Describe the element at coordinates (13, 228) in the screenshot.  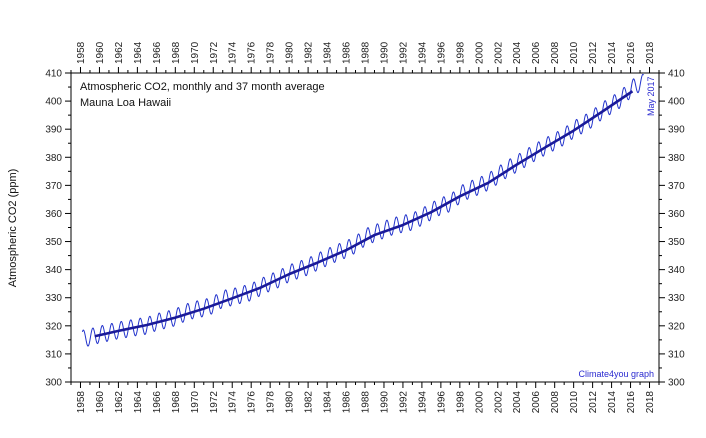
I see `y-axis-label: Atmospheric CO2 (ppm)` at that location.